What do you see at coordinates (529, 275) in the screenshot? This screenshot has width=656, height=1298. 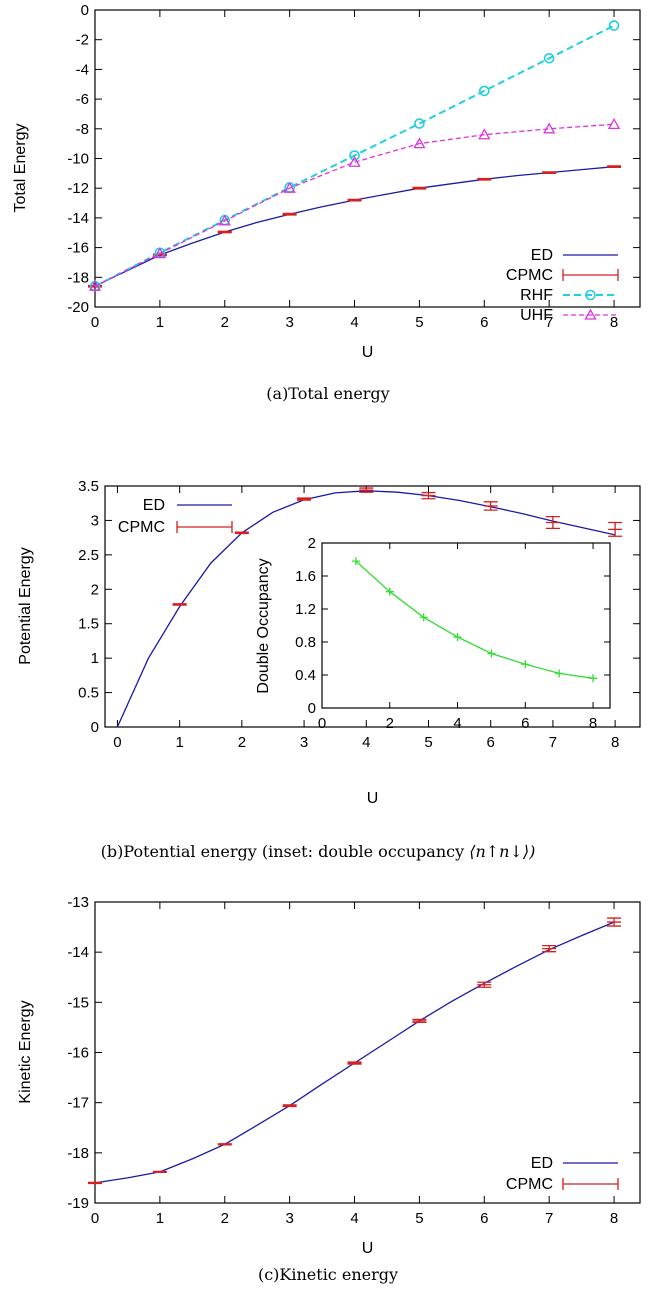 I see `legend-label: CPMC` at bounding box center [529, 275].